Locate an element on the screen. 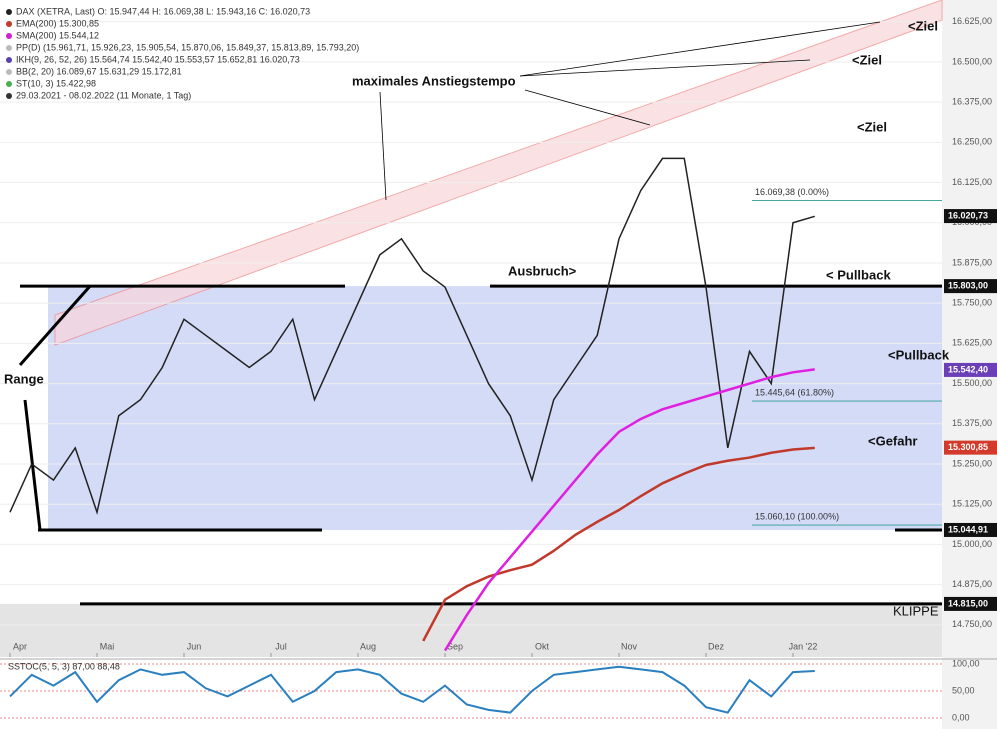 The height and width of the screenshot is (729, 997). y-tick-label: 15.500,00 is located at coordinates (972, 383).